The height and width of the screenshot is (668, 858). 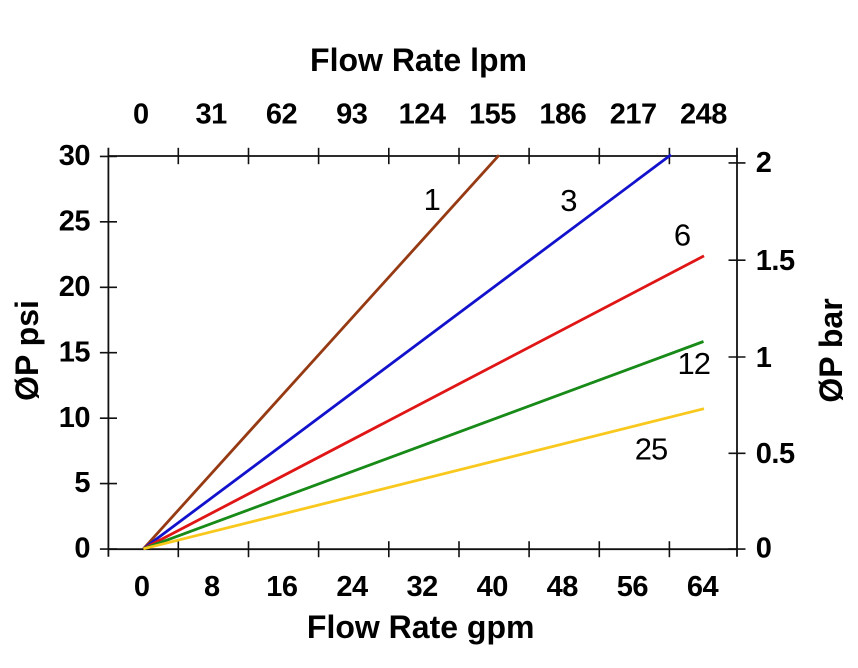 What do you see at coordinates (281, 114) in the screenshot?
I see `svg-text: 62` at bounding box center [281, 114].